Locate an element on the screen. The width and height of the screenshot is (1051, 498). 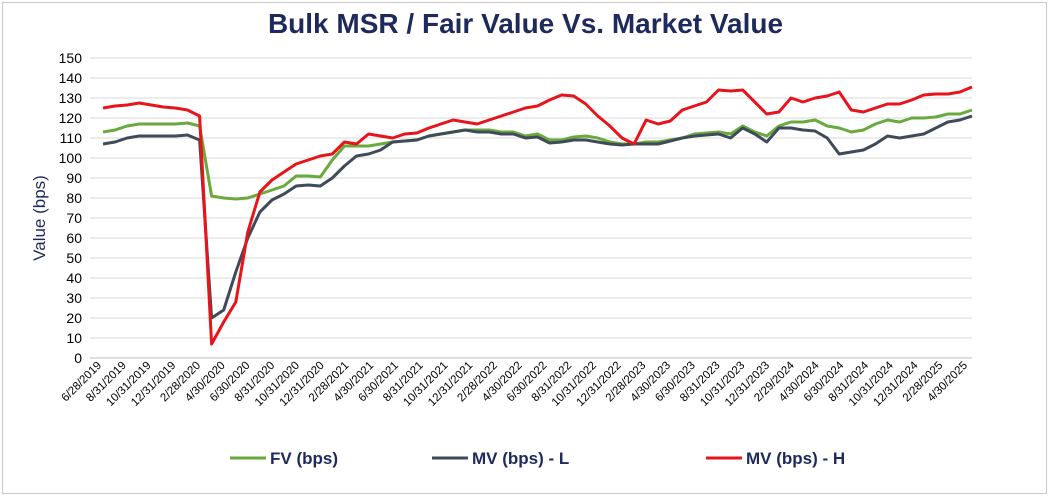
y-tick-label: 150 is located at coordinates (71, 58).